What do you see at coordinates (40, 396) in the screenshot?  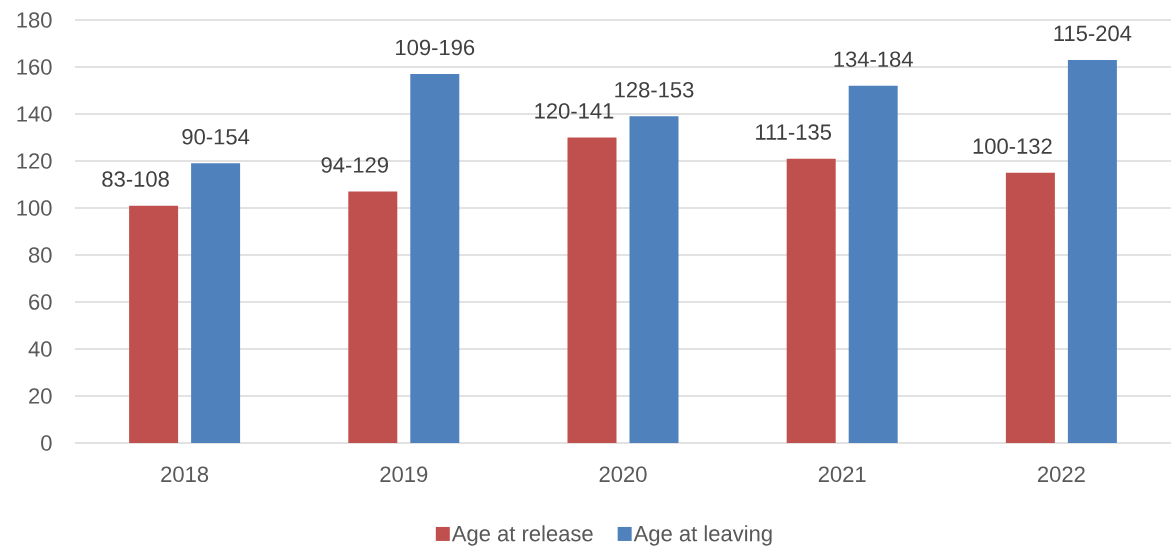 I see `y-tick-label: 20` at bounding box center [40, 396].